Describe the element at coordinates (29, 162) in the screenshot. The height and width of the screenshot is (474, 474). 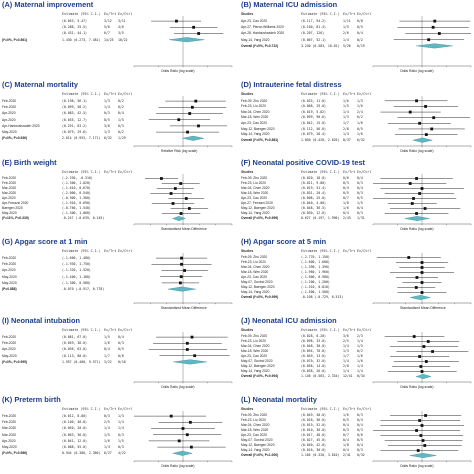
I see `panel-title: (E) Birth weight` at that location.